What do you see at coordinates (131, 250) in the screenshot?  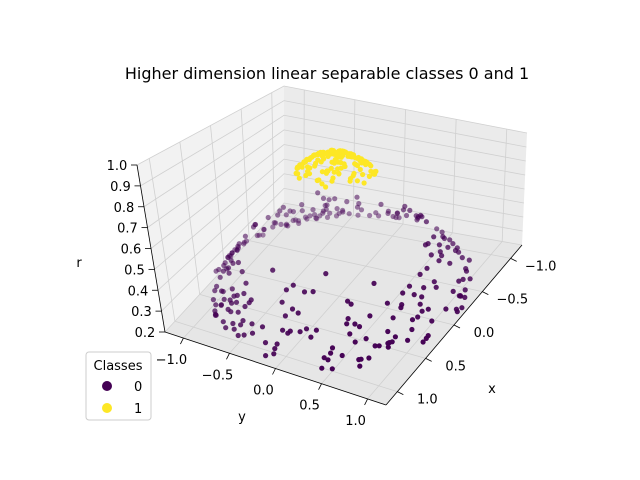 I see `z-tick-label: 0.6` at bounding box center [131, 250].